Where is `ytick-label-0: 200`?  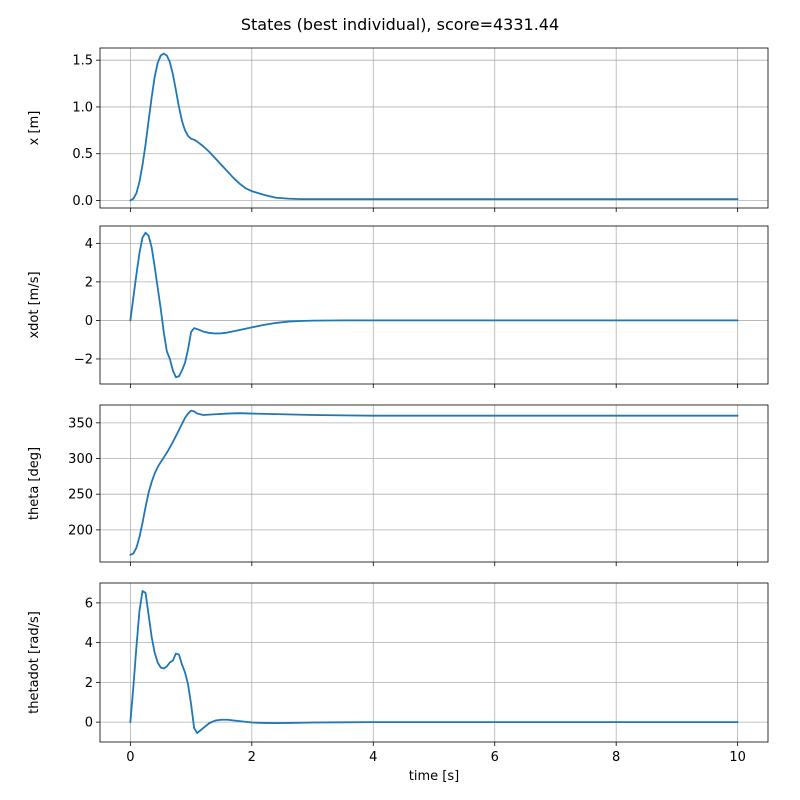 ytick-label-0: 200 is located at coordinates (80, 530).